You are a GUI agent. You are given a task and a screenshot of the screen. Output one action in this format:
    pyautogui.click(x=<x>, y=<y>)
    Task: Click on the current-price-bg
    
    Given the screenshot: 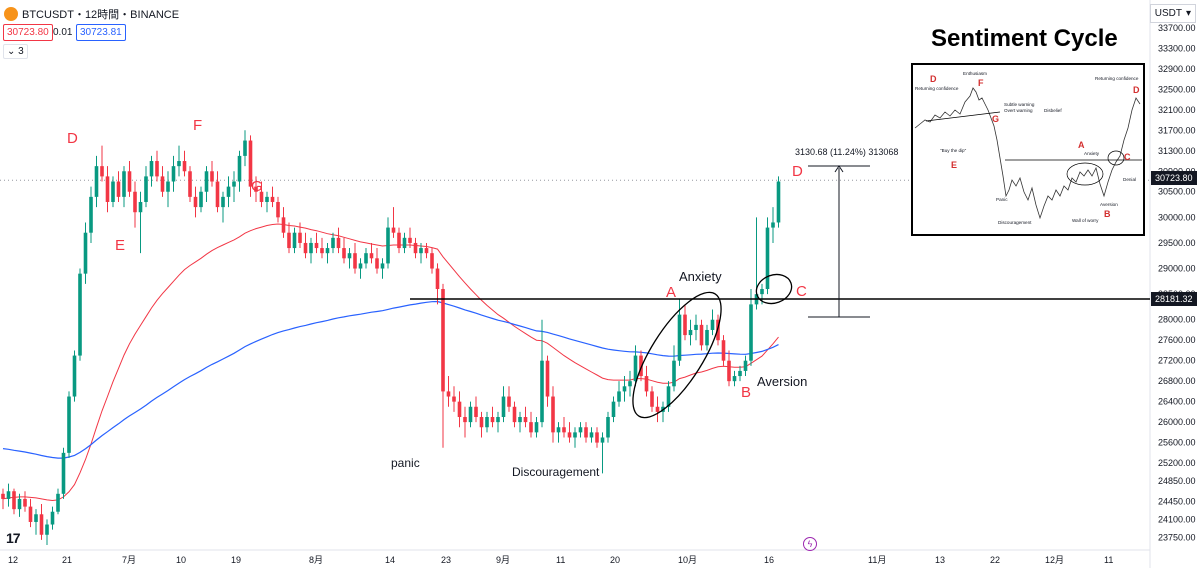 What is the action you would take?
    pyautogui.click(x=1174, y=178)
    